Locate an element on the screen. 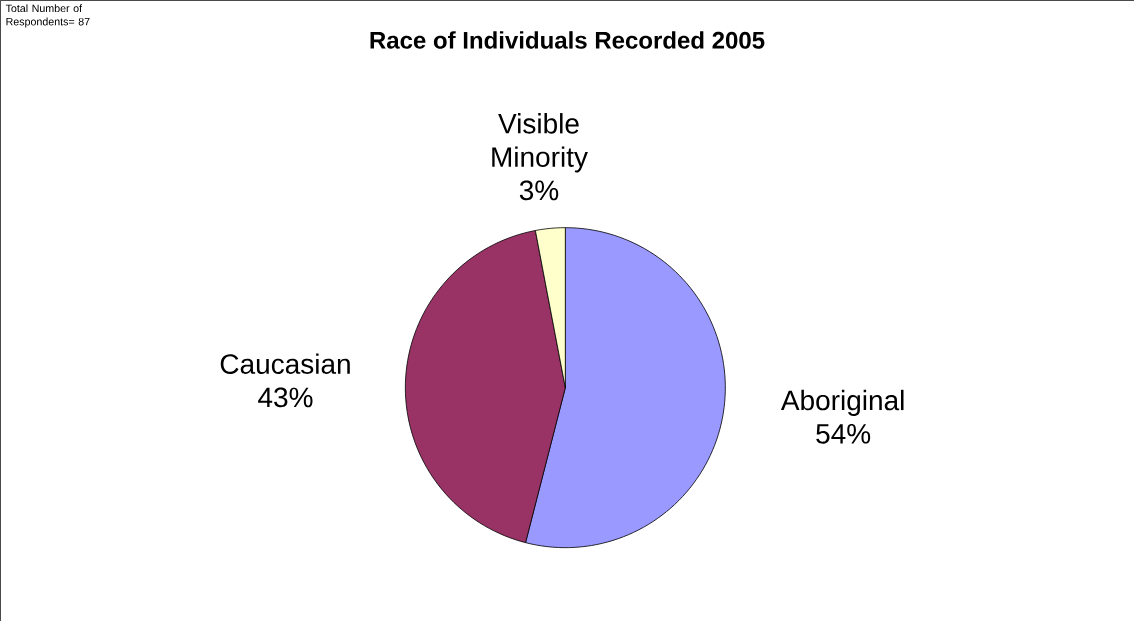  text: Total Number of Respondents= 87 is located at coordinates (47, 16).